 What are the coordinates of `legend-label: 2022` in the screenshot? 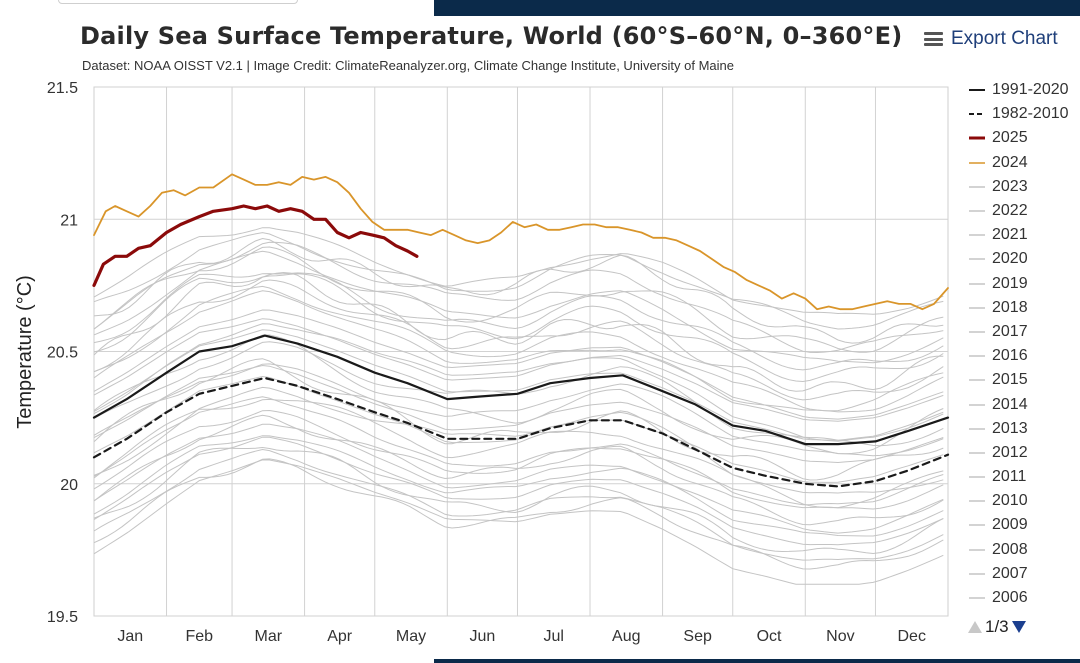 It's located at (1010, 211).